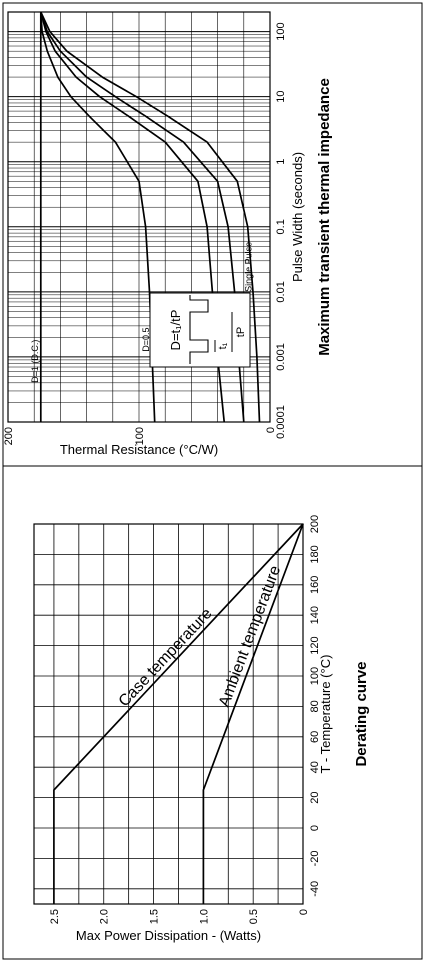  Describe the element at coordinates (281, 291) in the screenshot. I see `x-tick-label: 0.01` at that location.